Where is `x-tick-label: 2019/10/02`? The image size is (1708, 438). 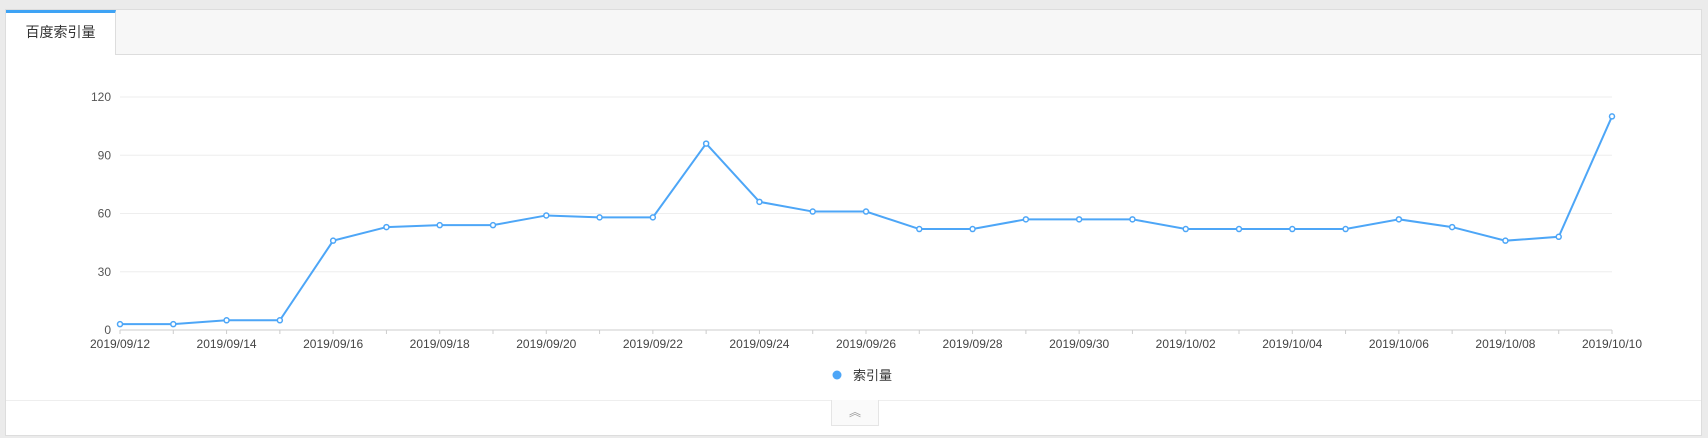
x-tick-label: 2019/10/02 is located at coordinates (1186, 344).